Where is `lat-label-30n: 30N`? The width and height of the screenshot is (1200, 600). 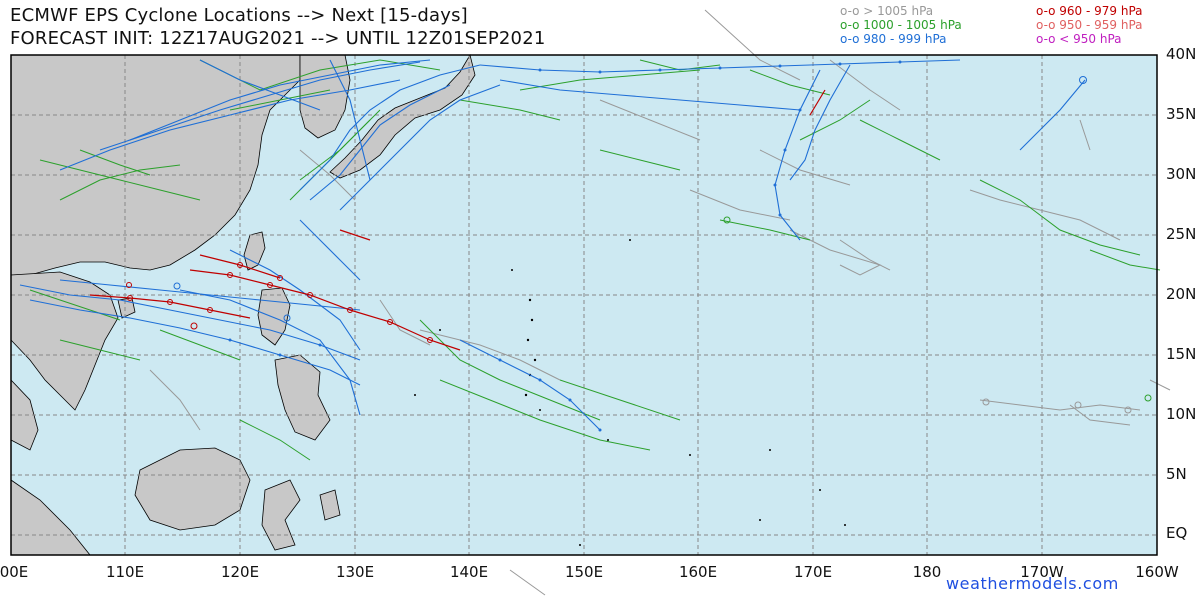 lat-label-30n: 30N is located at coordinates (1181, 174).